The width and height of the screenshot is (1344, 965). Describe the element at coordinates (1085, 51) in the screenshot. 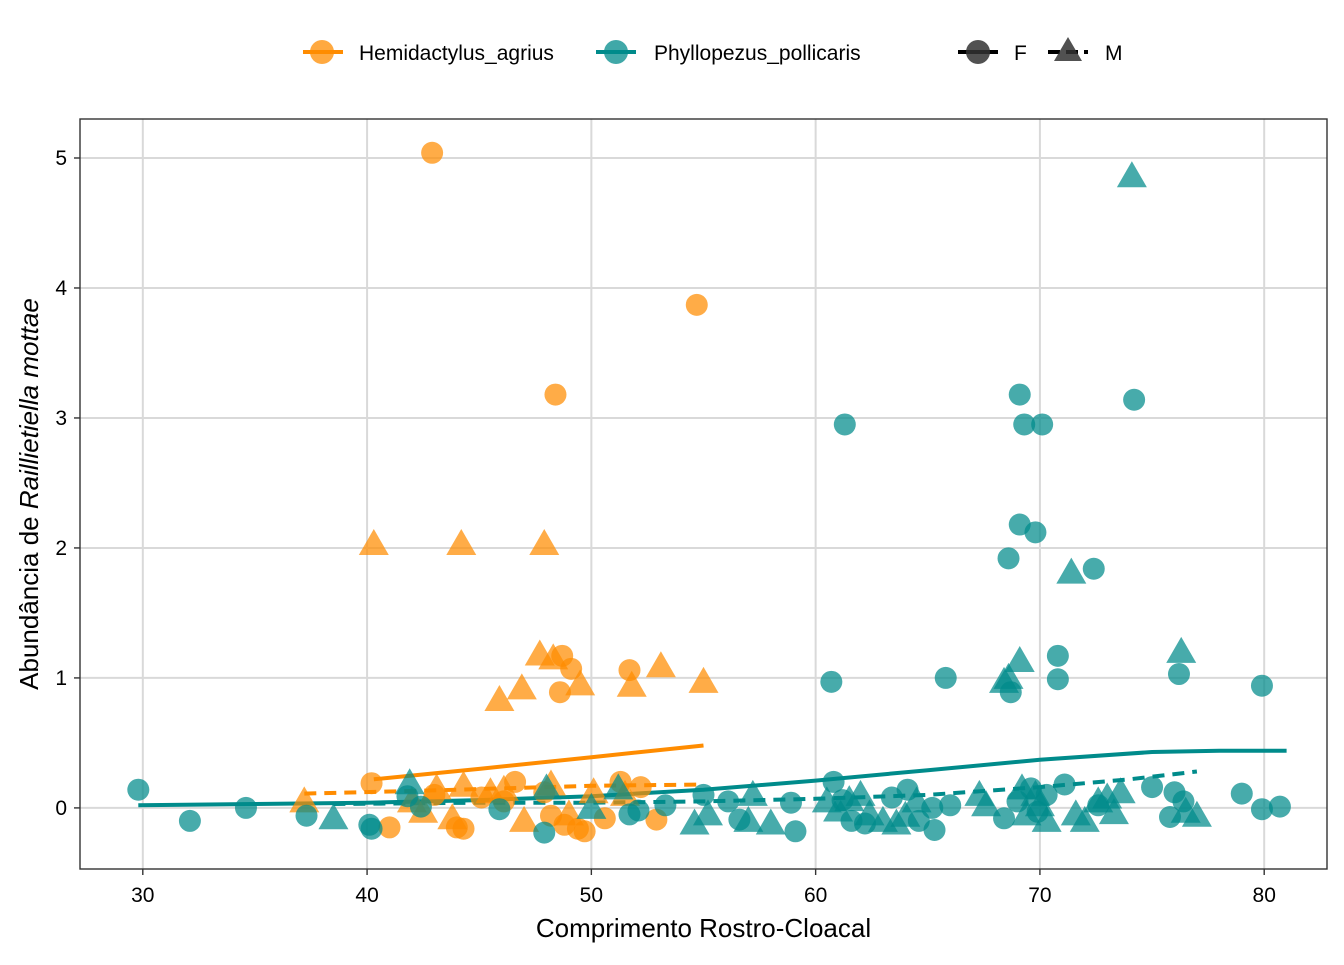

I see `legend-item-male: M` at that location.